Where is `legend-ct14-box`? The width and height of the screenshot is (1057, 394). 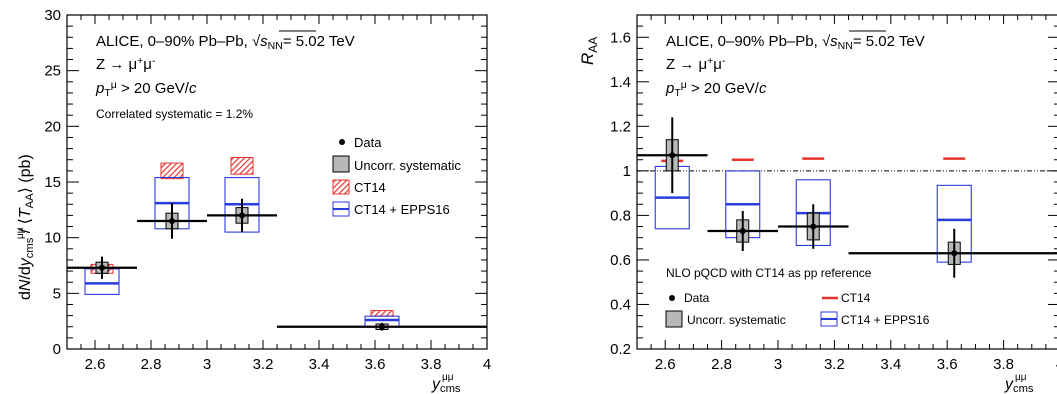 legend-ct14-box is located at coordinates (341, 187).